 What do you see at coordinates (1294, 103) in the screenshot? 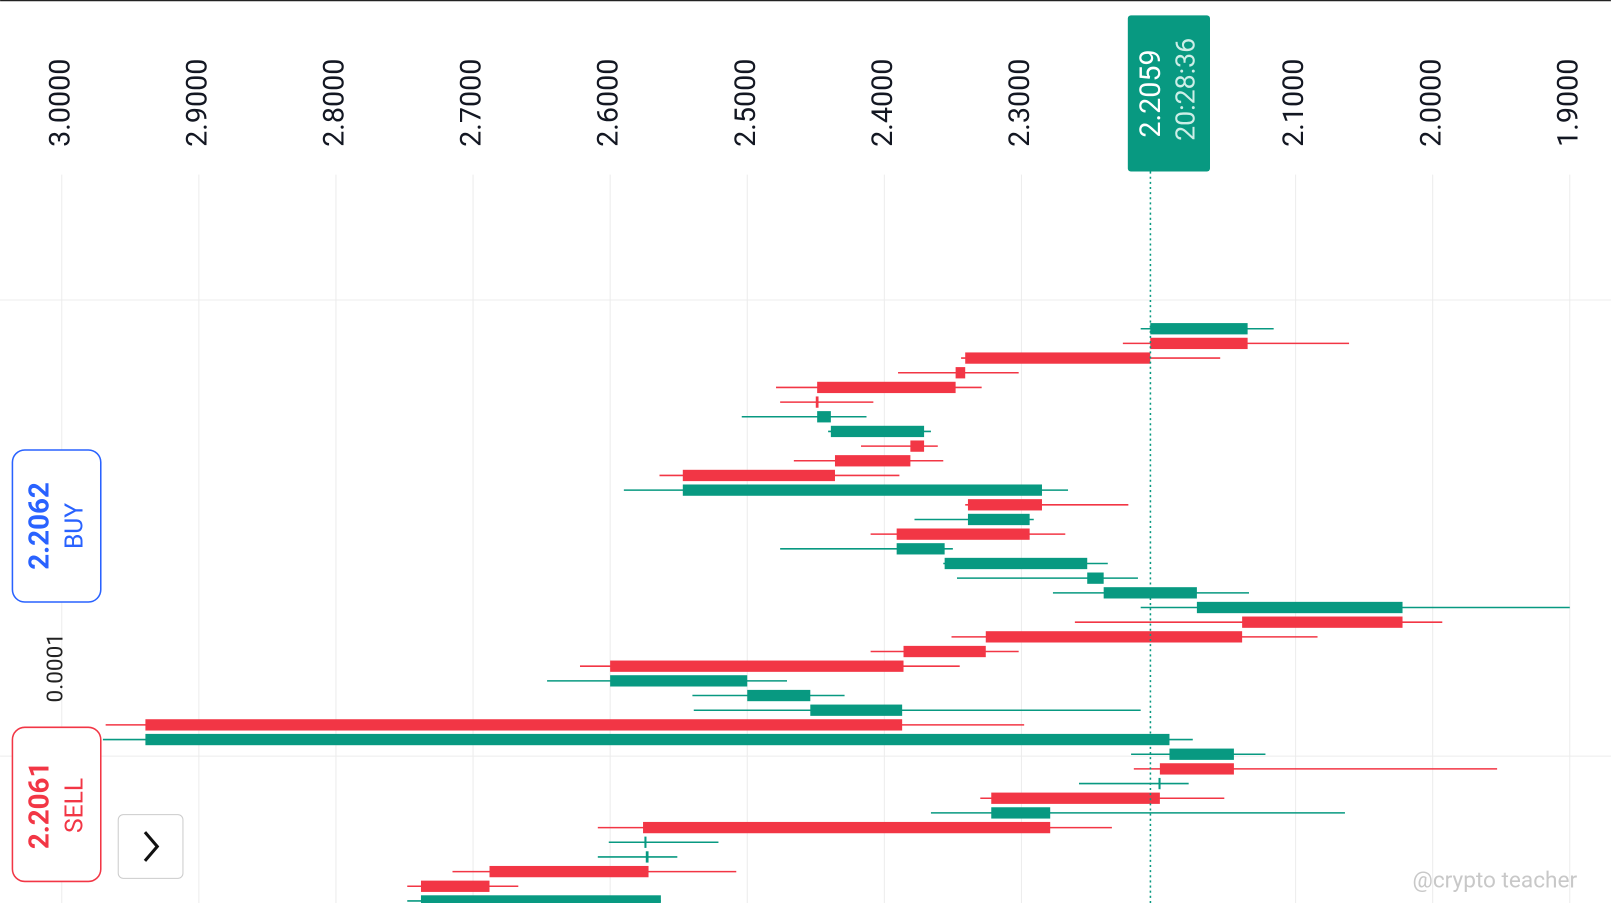
I see `x-tick-label: 2.1000` at bounding box center [1294, 103].